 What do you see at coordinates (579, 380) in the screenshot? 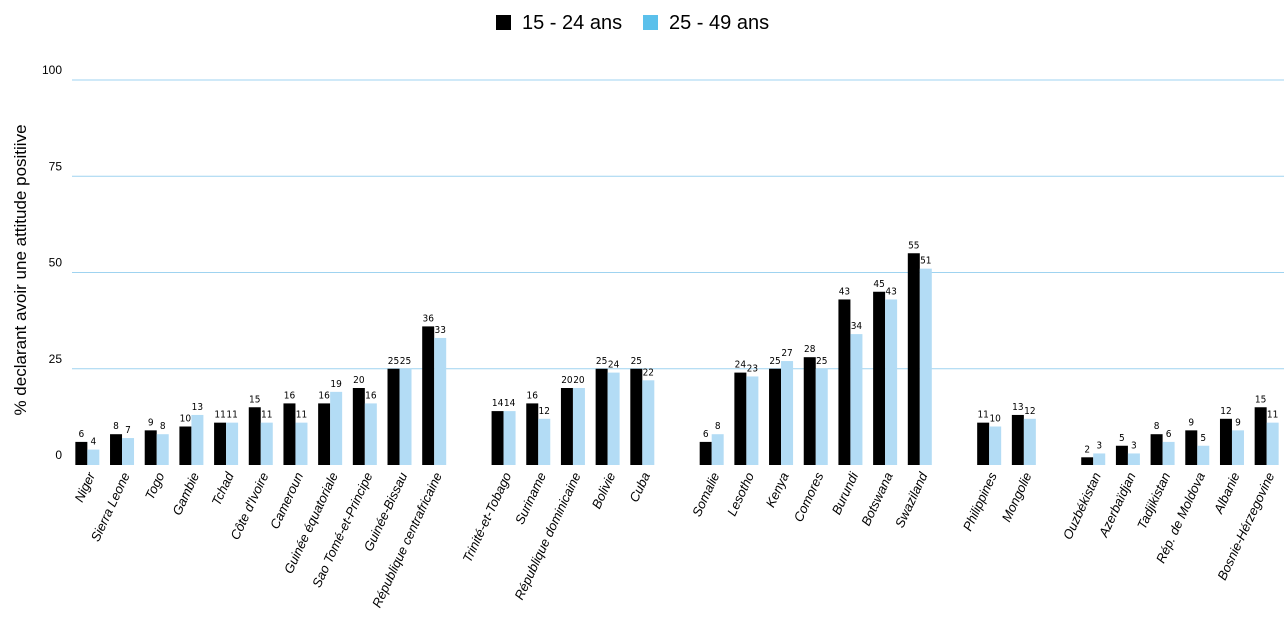
I see `value-label: 20` at bounding box center [579, 380].